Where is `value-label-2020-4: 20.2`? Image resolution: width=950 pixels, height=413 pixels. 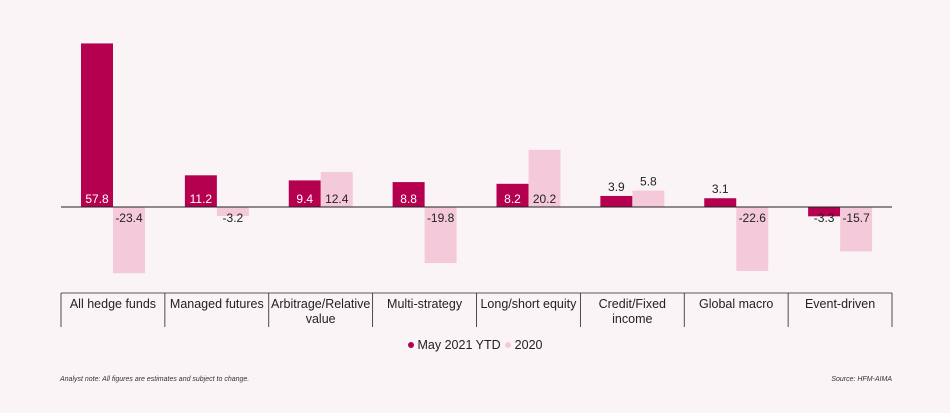 value-label-2020-4: 20.2 is located at coordinates (545, 199).